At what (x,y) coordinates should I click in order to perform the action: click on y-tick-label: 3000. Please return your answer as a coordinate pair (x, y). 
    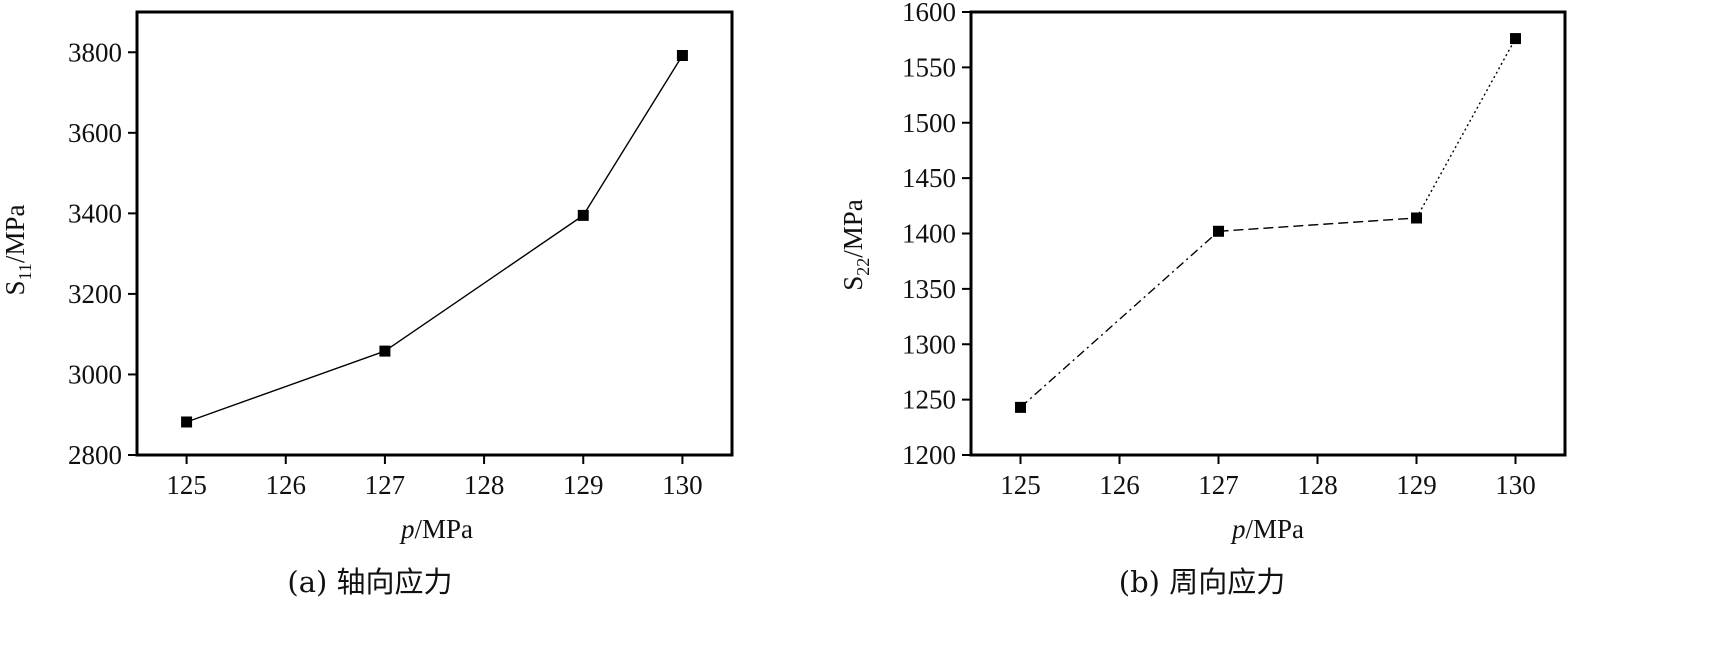
    Looking at the image, I should click on (95, 374).